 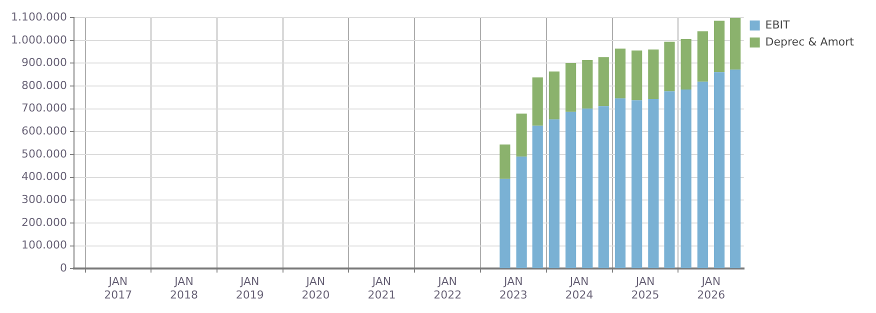 What do you see at coordinates (316, 288) in the screenshot?
I see `x-tick-label: JAN 2020` at bounding box center [316, 288].